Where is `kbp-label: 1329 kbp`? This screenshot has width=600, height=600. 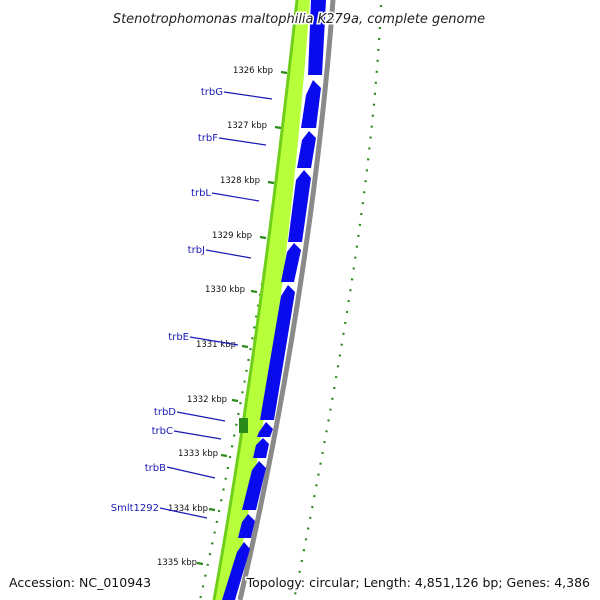
kbp-label: 1329 kbp is located at coordinates (232, 236).